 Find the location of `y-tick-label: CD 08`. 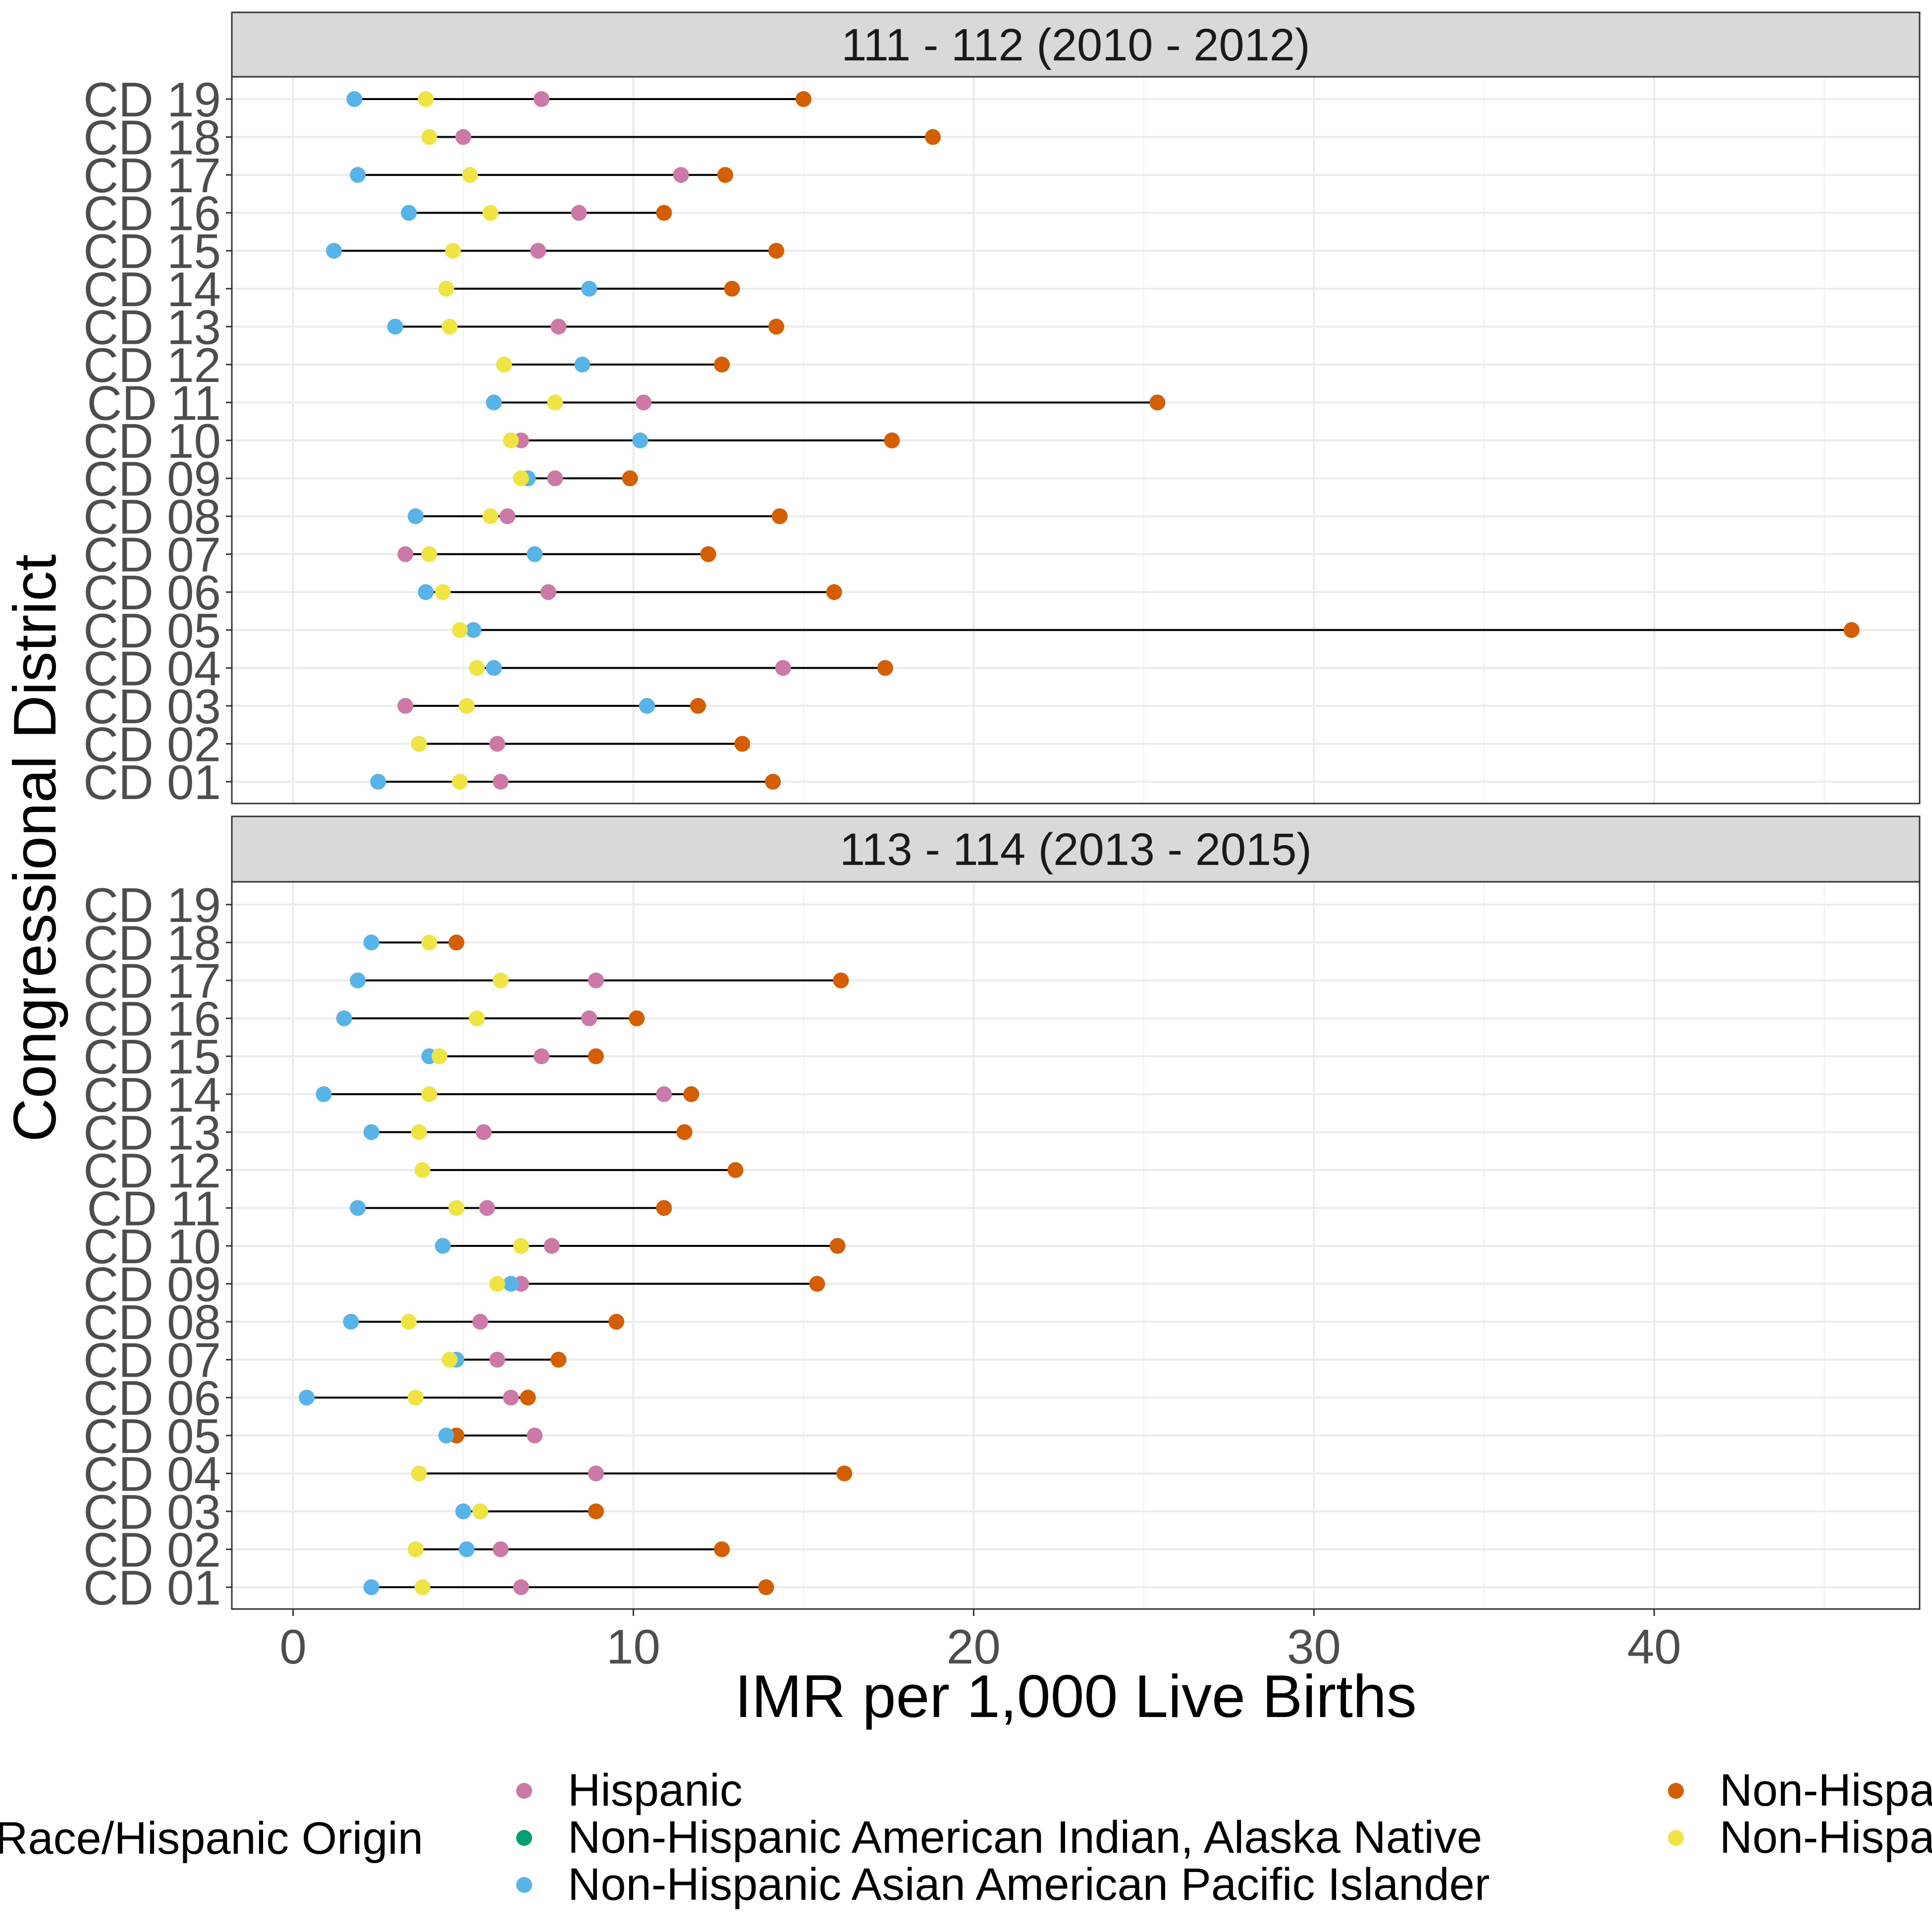

y-tick-label: CD 08 is located at coordinates (152, 516).